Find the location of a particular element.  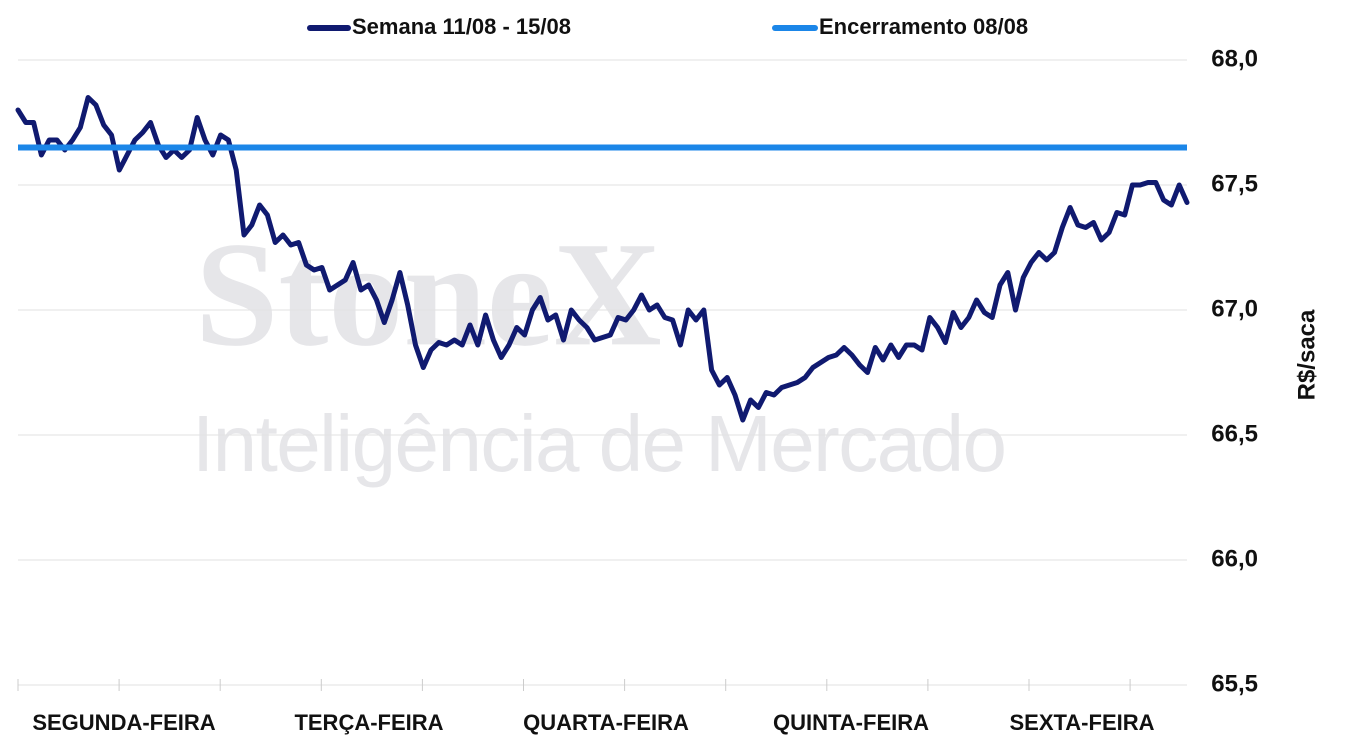

y-tick-label: 65,5 is located at coordinates (1234, 683).